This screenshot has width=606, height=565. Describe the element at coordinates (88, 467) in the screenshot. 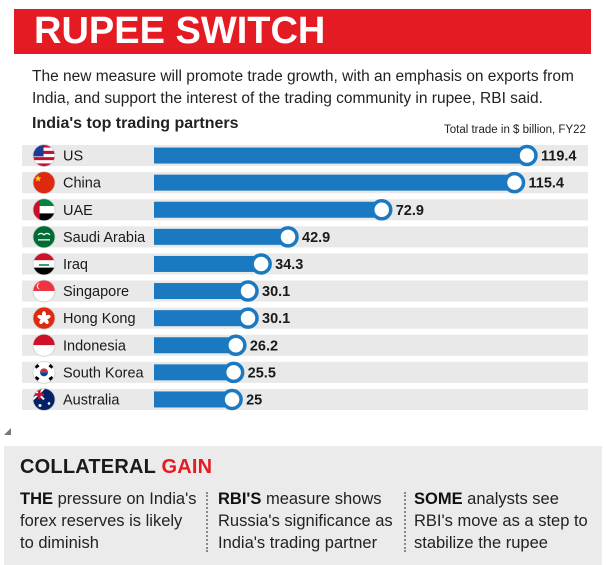

I see `panel-title-main: COLLATERAL` at that location.